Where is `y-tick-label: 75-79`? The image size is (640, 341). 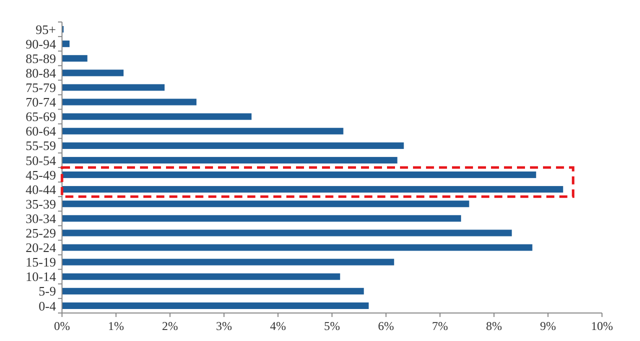
y-tick-label: 75-79 is located at coordinates (41, 88).